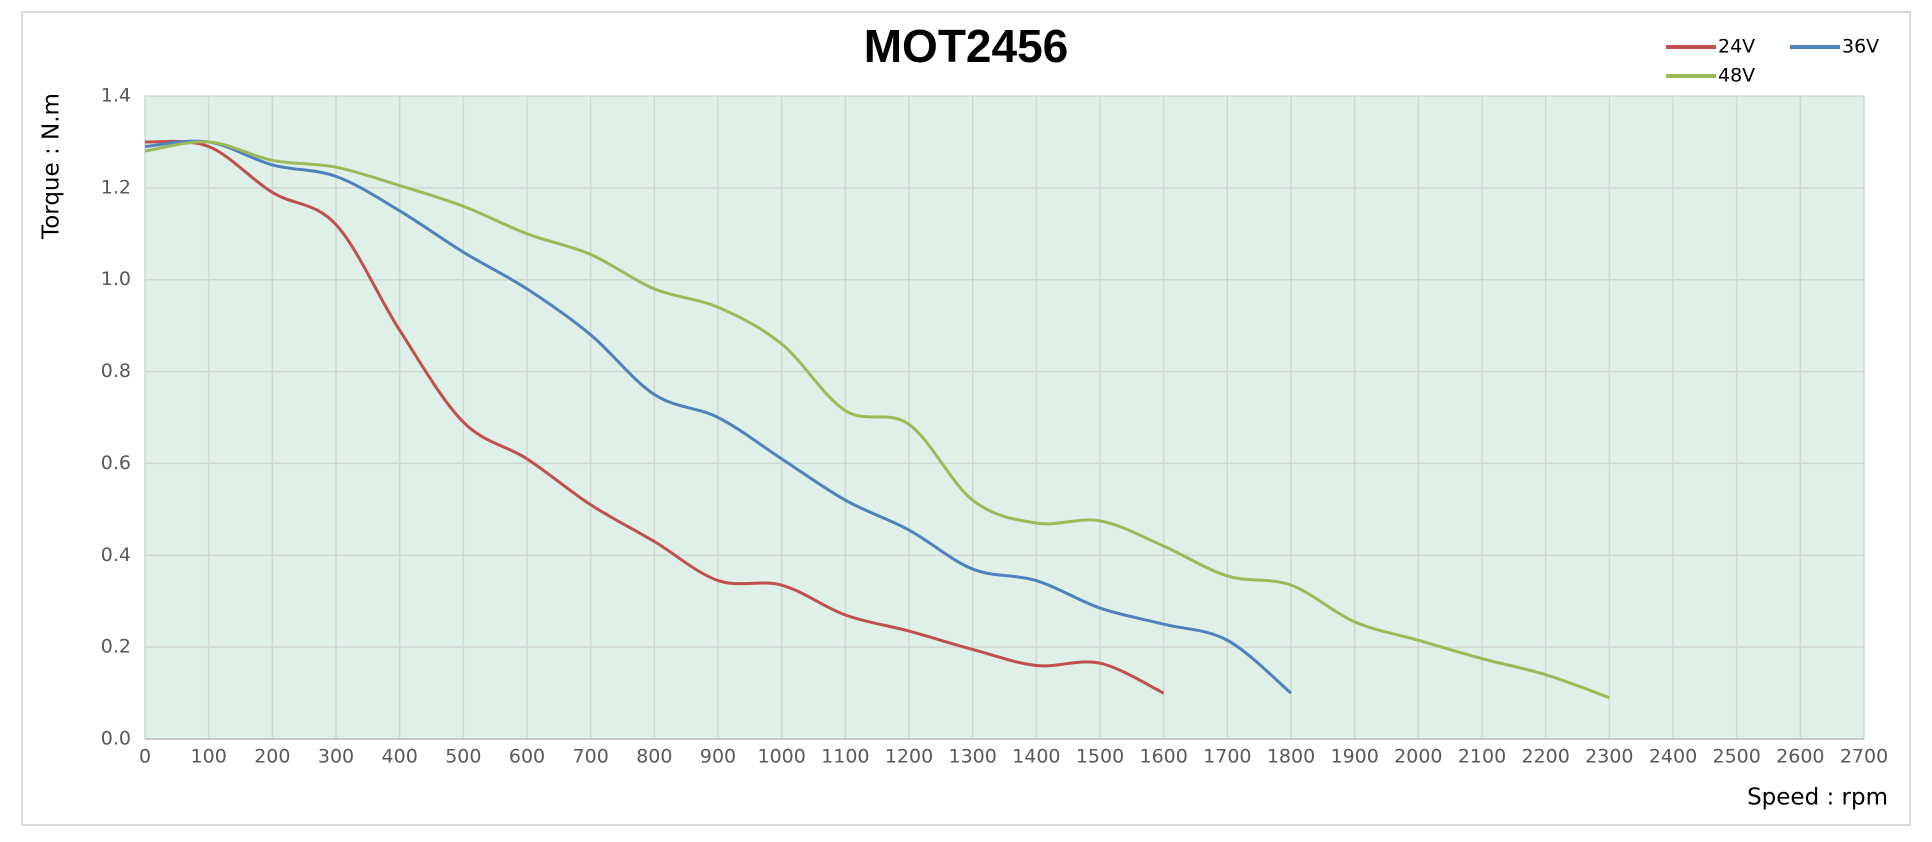 This screenshot has width=1932, height=842. Describe the element at coordinates (1418, 757) in the screenshot. I see `x-tick-label: 2000` at that location.